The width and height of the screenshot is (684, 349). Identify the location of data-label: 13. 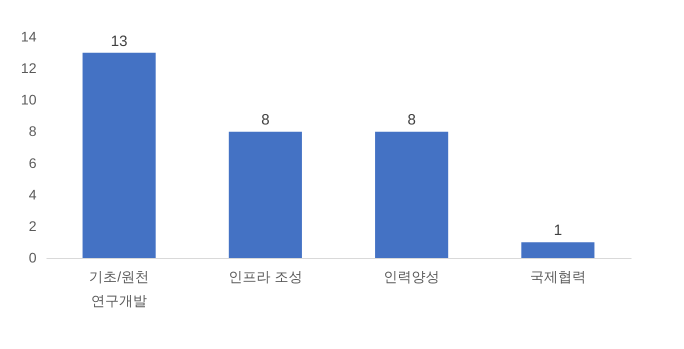
(119, 41).